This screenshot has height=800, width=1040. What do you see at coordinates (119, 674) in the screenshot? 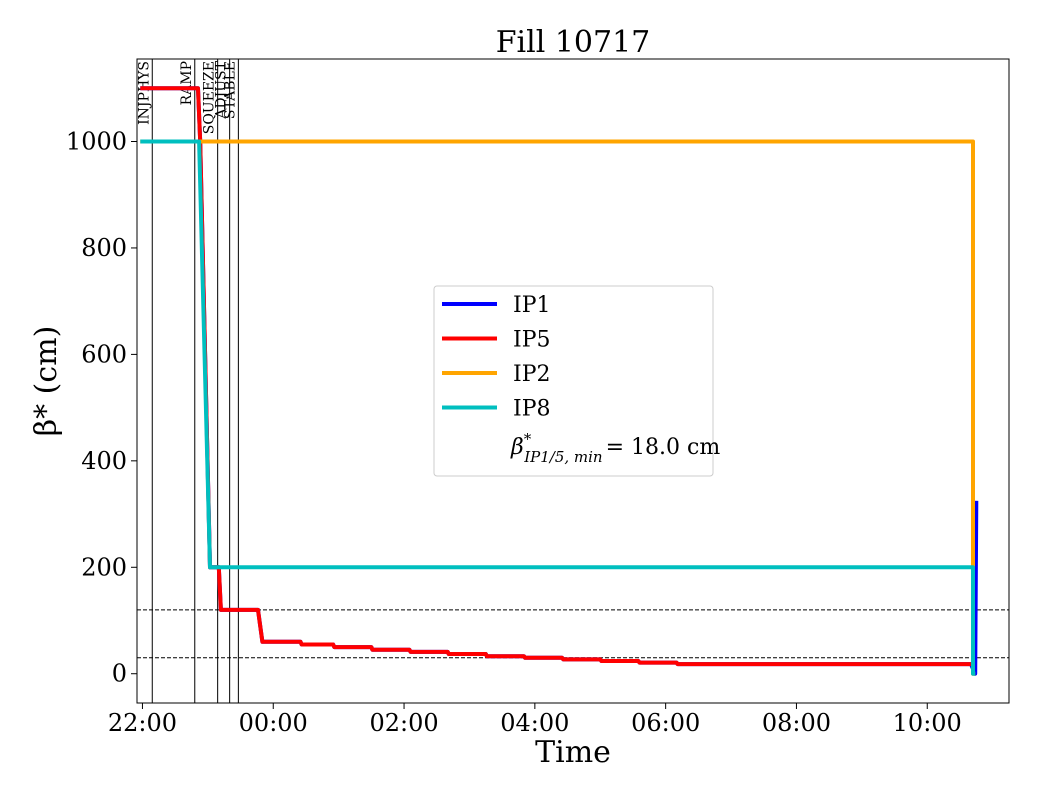
I see `y-tick-label: 0` at bounding box center [119, 674].